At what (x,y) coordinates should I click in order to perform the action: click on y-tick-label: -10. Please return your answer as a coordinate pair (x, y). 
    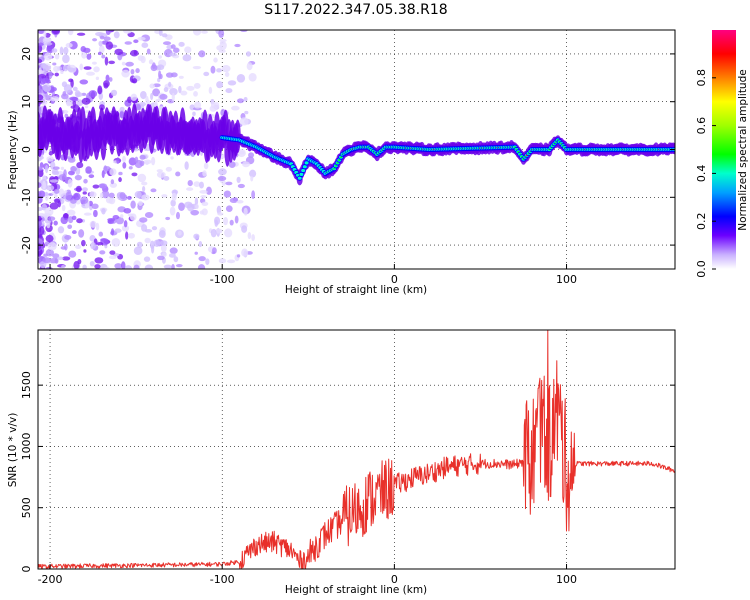
    Looking at the image, I should click on (26, 197).